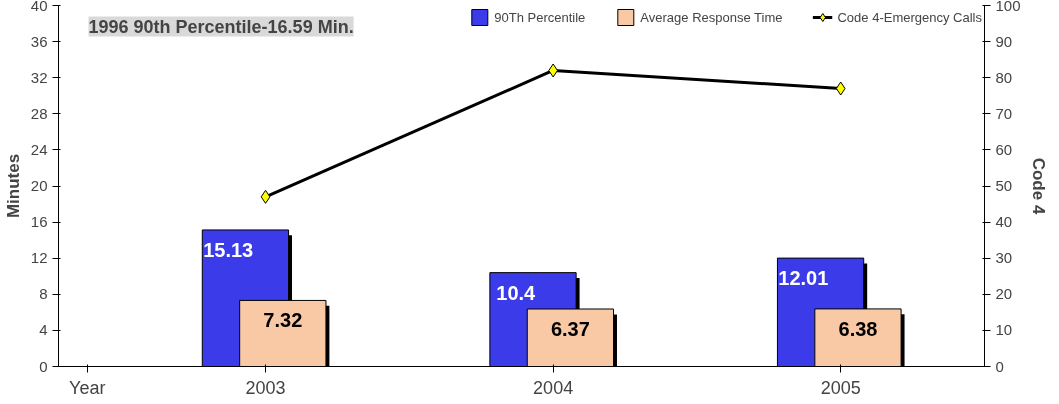 This screenshot has height=404, width=1059. What do you see at coordinates (1004, 149) in the screenshot?
I see `y2-tick-label: 60` at bounding box center [1004, 149].